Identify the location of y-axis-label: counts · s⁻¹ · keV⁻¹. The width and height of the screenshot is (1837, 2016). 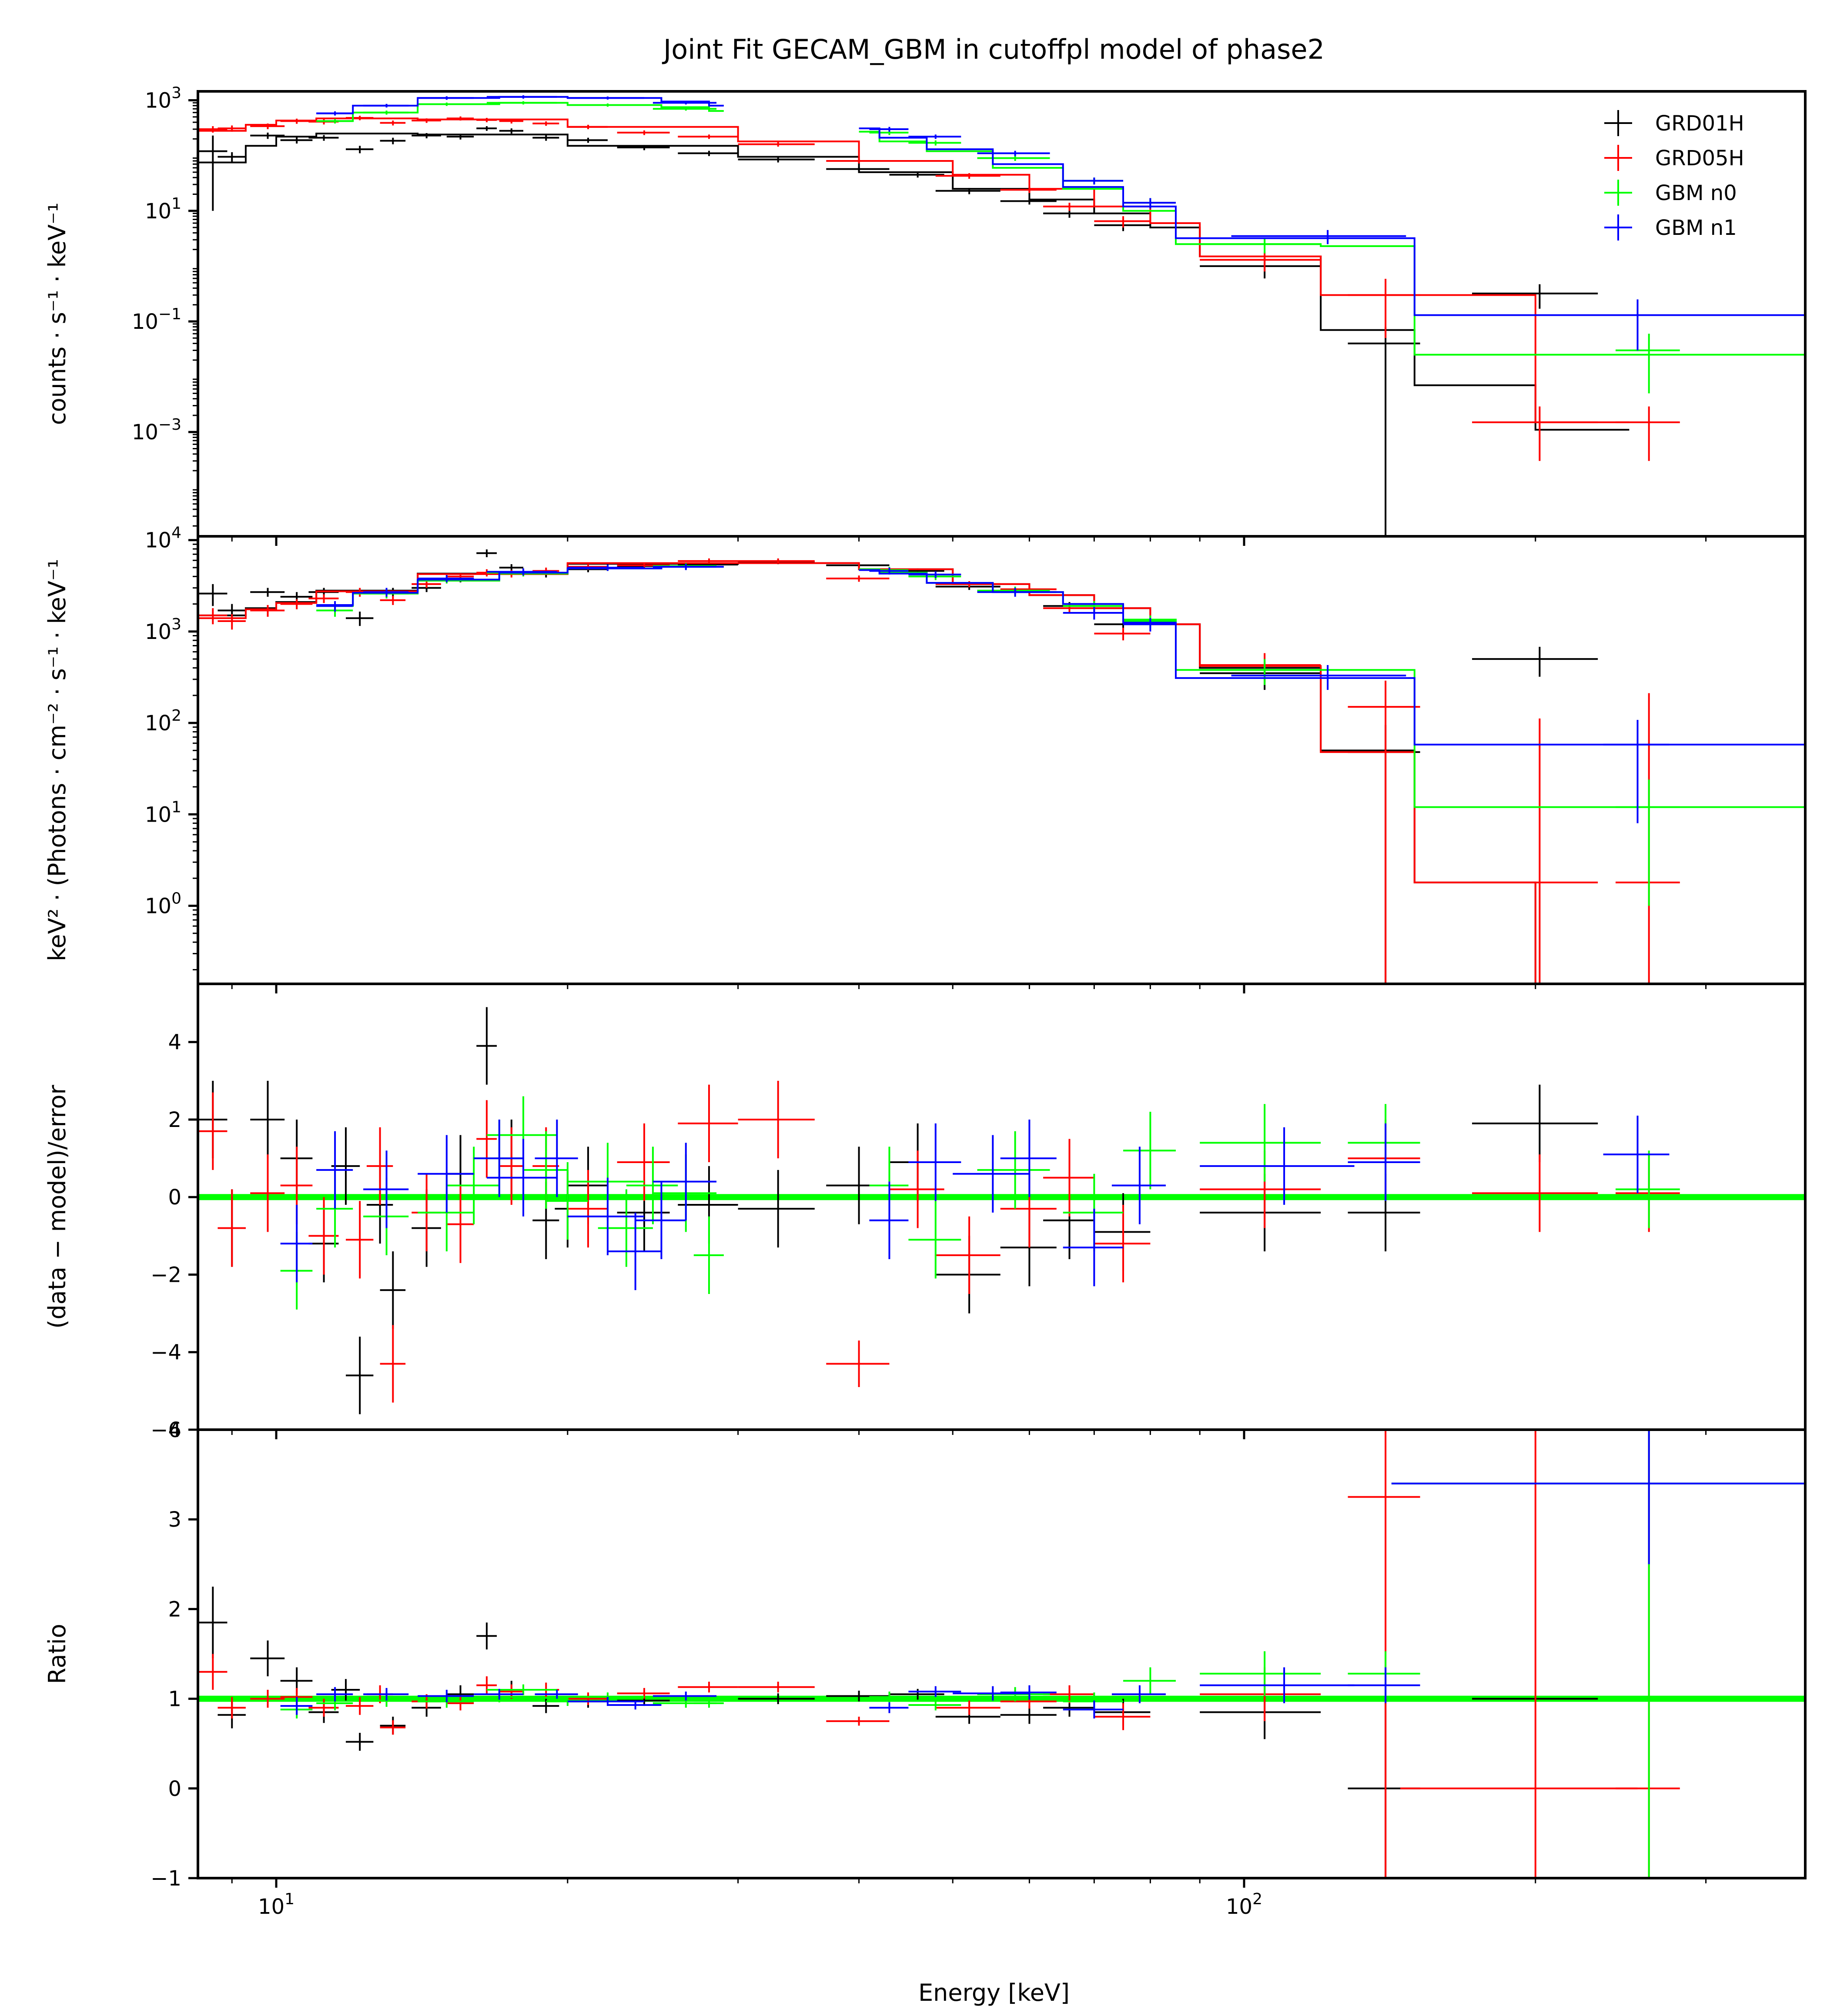
(57, 314).